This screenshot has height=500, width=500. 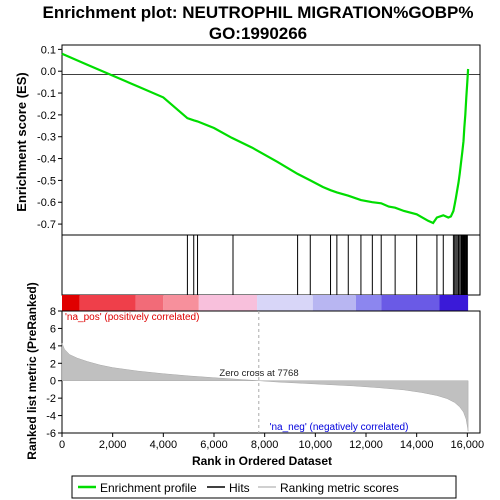 I want to click on x-tick-label: 2,000, so click(x=113, y=445).